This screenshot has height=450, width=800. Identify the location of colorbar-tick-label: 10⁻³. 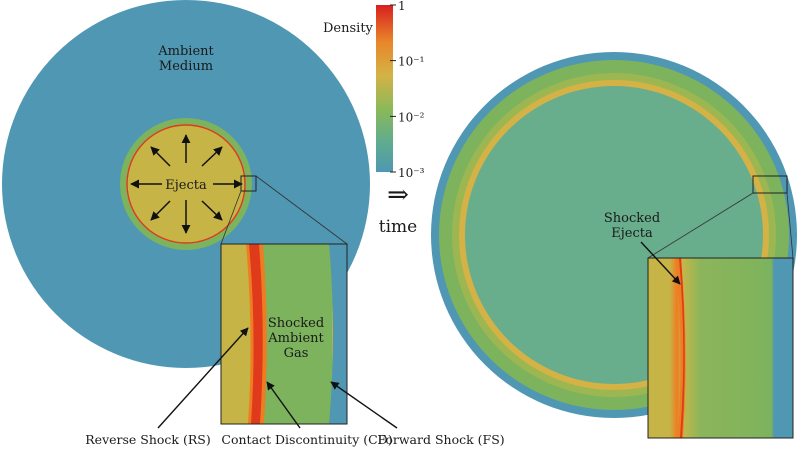
(411, 173).